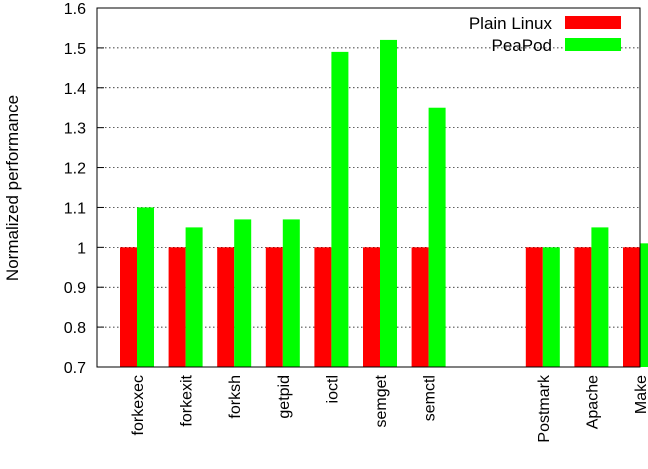 Image resolution: width=648 pixels, height=469 pixels. I want to click on x-tick-label: forkexec, so click(138, 405).